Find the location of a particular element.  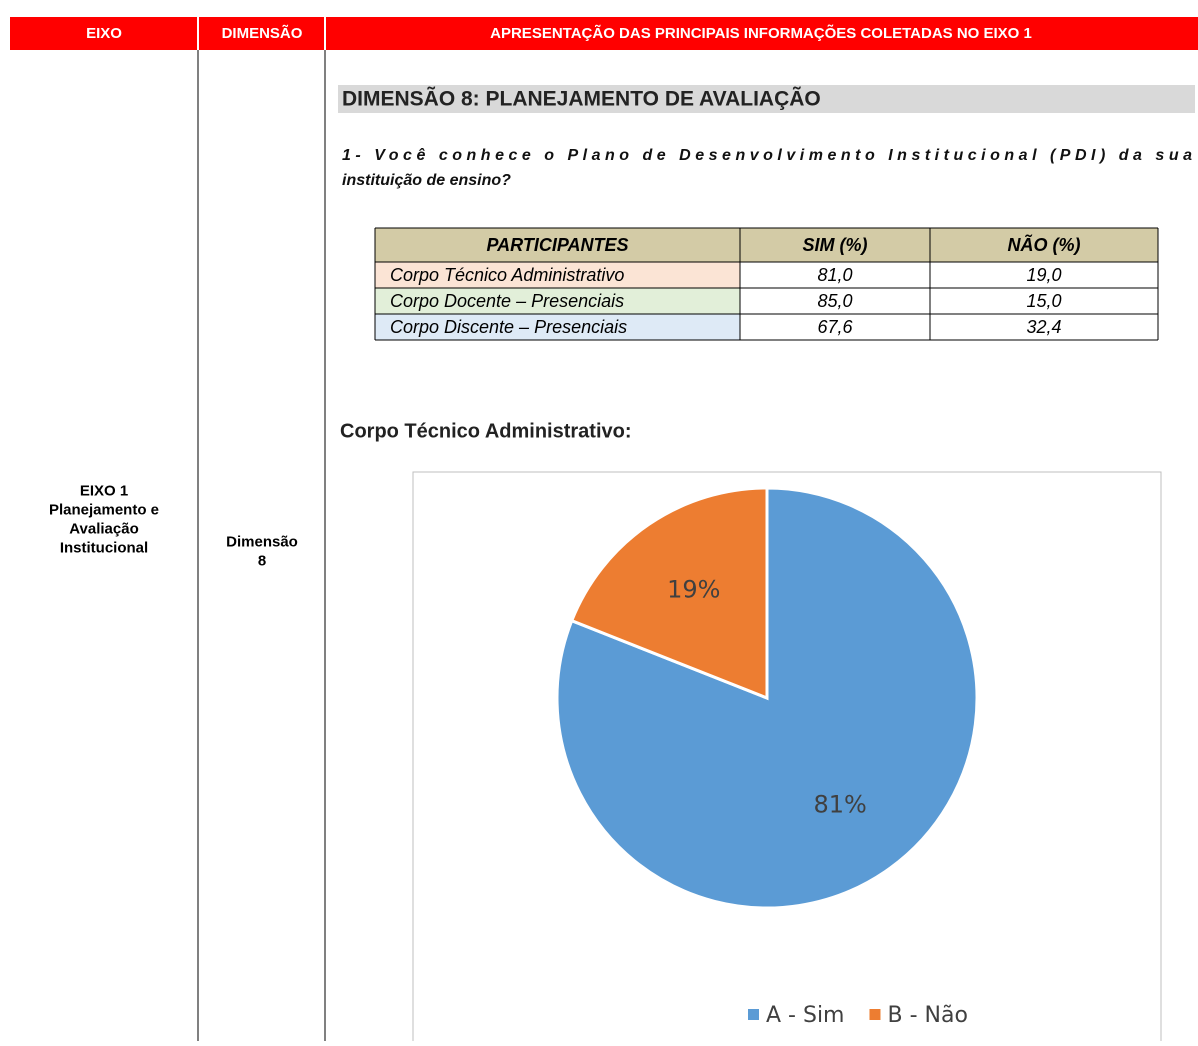

legend-label: B - Não is located at coordinates (927, 1015).